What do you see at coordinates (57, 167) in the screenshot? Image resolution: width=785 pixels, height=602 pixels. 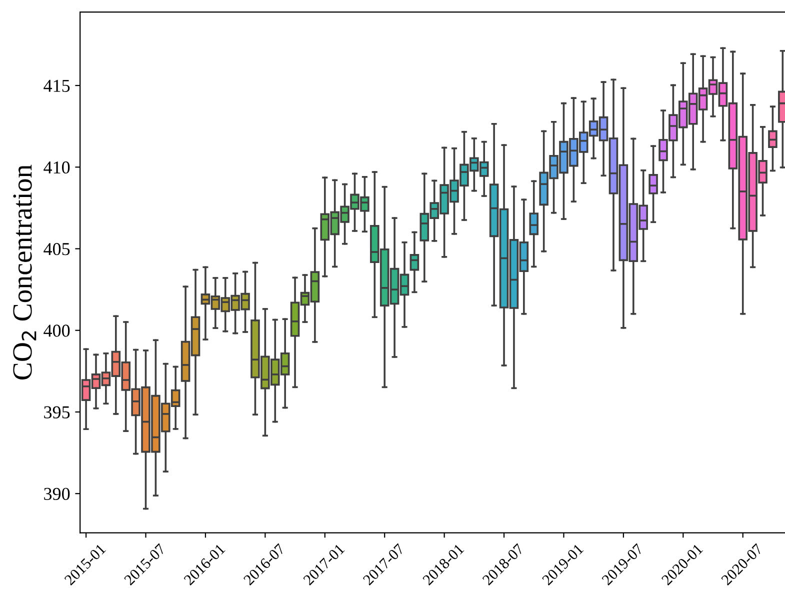 I see `y-tick-label: 410` at bounding box center [57, 167].